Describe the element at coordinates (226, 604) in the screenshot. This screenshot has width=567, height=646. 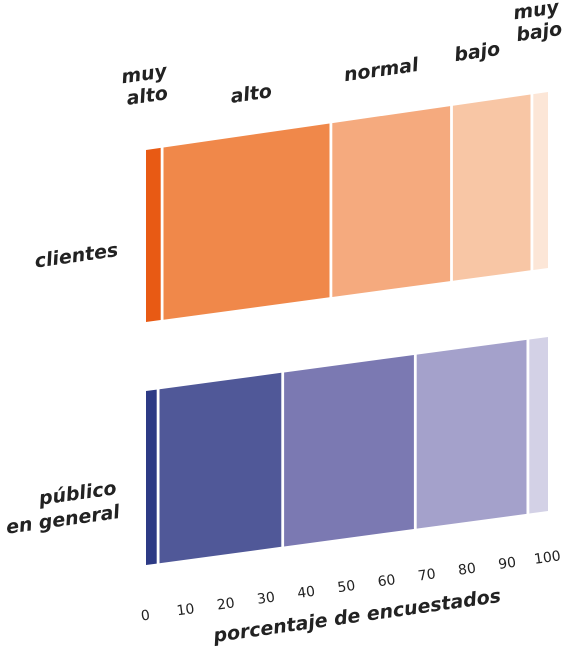
I see `x-tick-label-20: 20` at that location.